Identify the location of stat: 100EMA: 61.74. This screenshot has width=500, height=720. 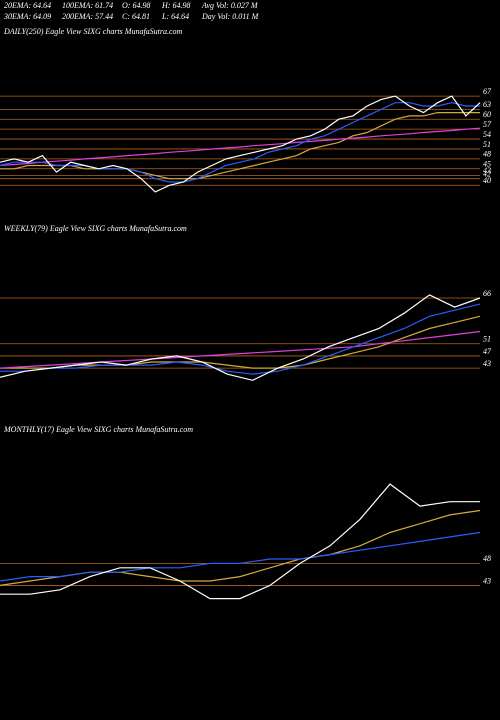
(87, 5).